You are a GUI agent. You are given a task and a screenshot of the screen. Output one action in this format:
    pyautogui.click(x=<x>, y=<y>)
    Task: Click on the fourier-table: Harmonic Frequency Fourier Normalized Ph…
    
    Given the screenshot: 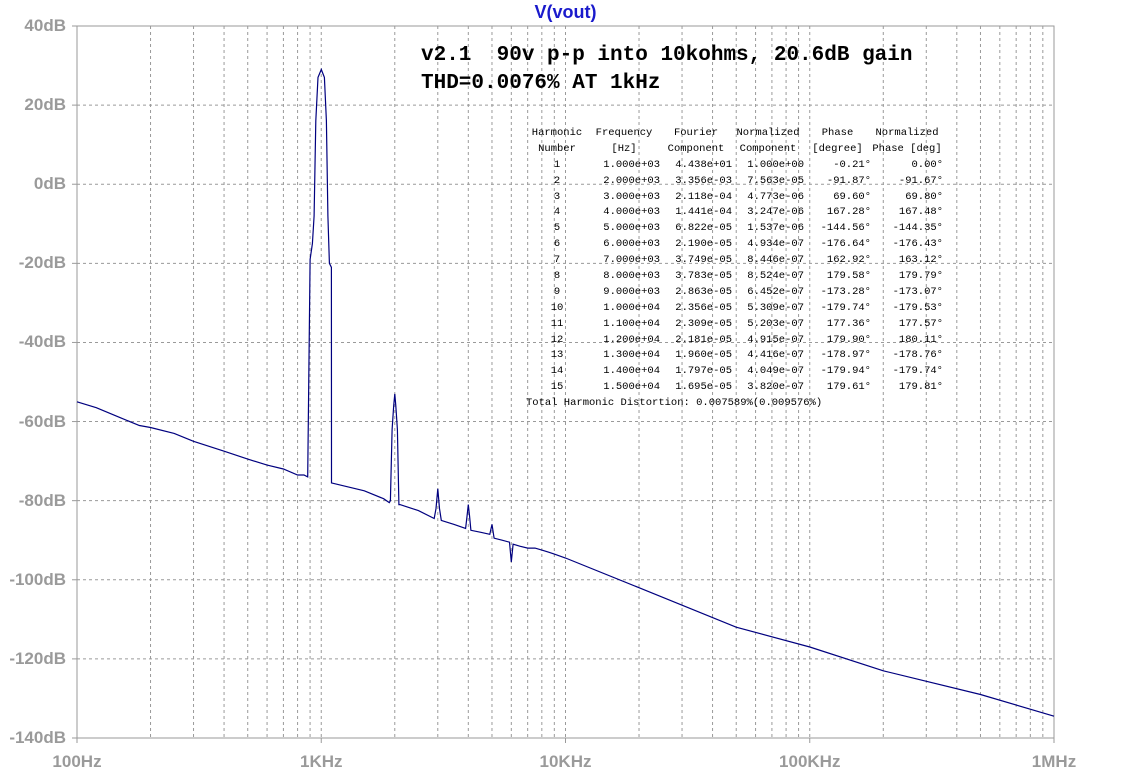 What is the action you would take?
    pyautogui.click(x=734, y=269)
    